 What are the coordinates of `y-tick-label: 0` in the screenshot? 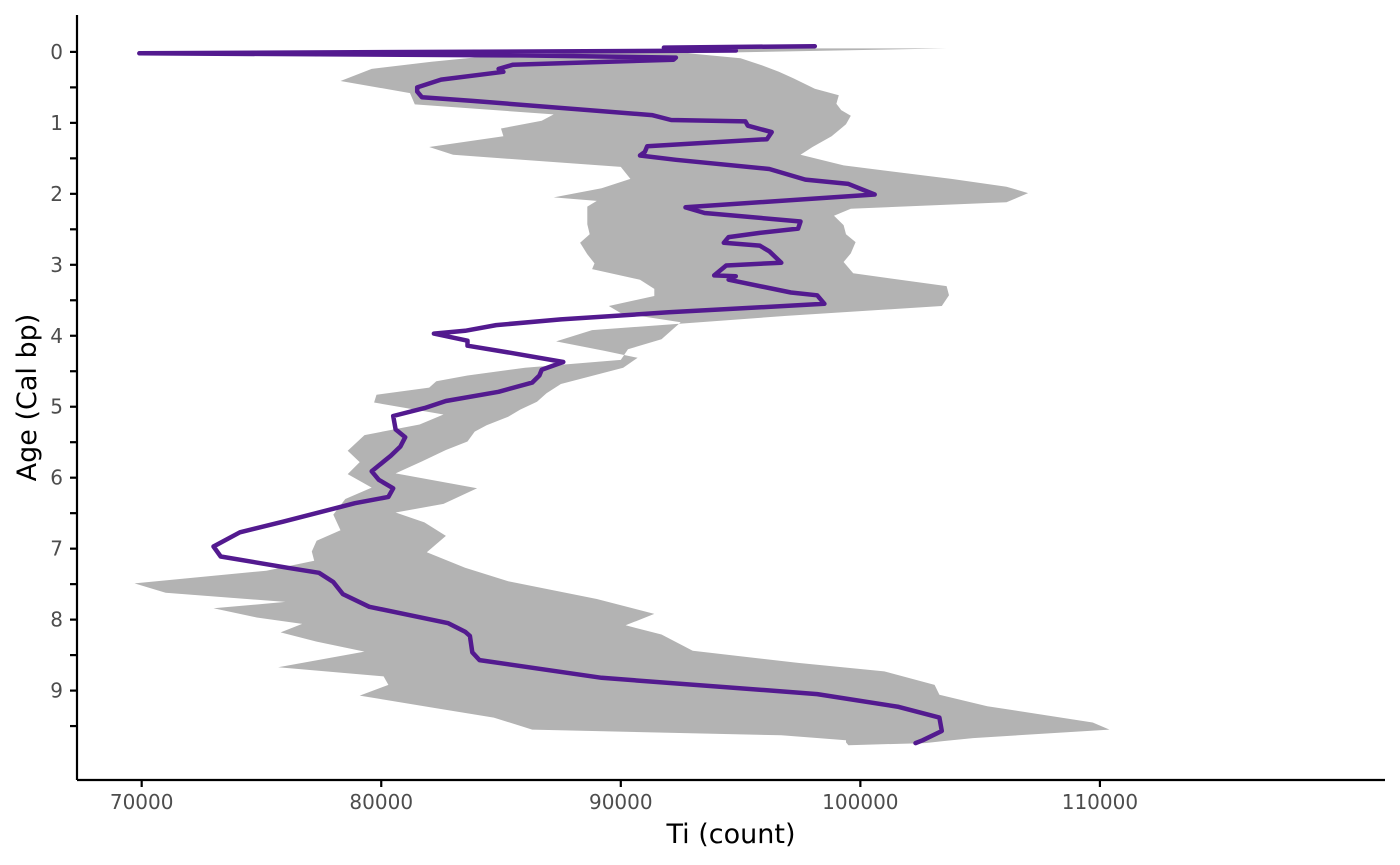 It's located at (56, 52).